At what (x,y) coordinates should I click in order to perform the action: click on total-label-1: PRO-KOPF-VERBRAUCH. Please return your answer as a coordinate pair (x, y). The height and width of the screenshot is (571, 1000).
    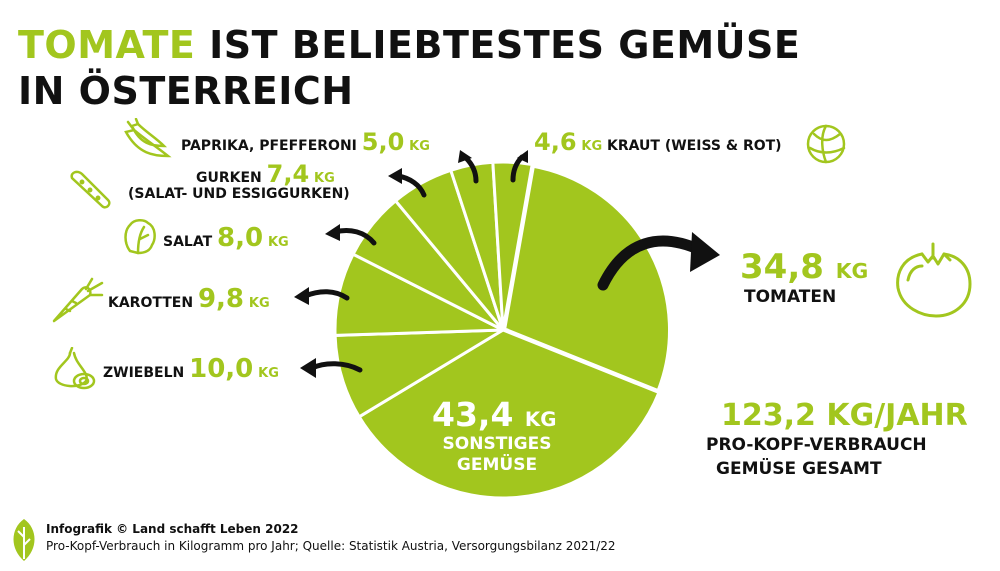
    Looking at the image, I should click on (816, 445).